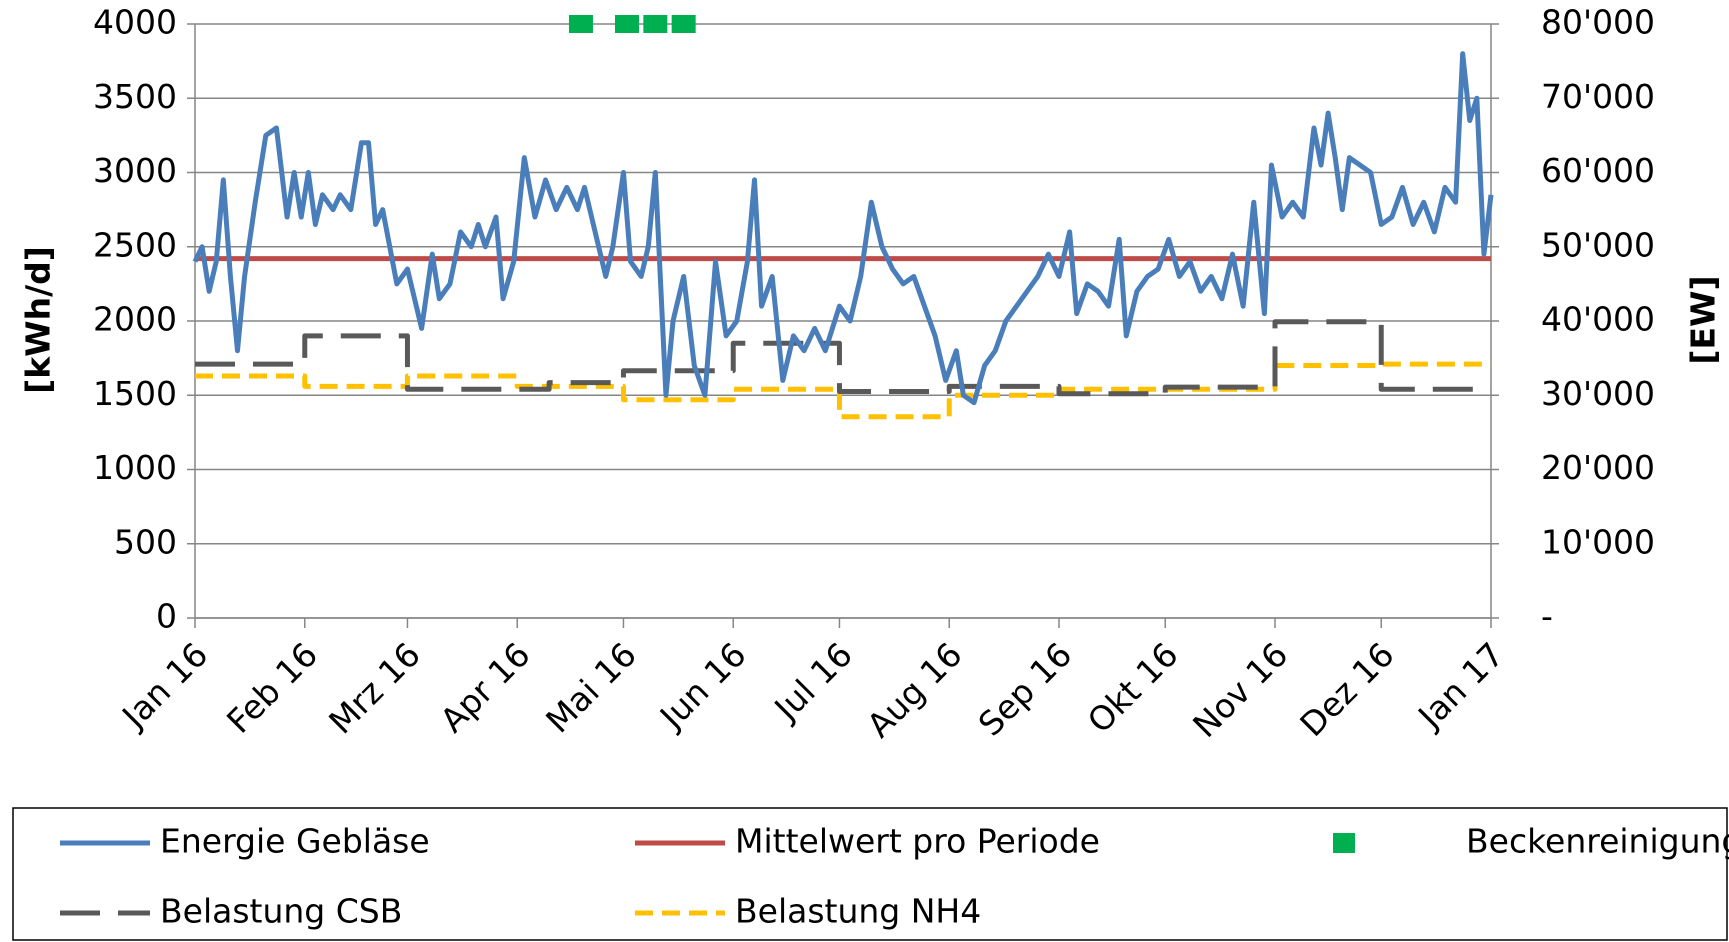 This screenshot has height=942, width=1729. What do you see at coordinates (917, 841) in the screenshot?
I see `legend-label: Mittelwert pro Periode` at bounding box center [917, 841].